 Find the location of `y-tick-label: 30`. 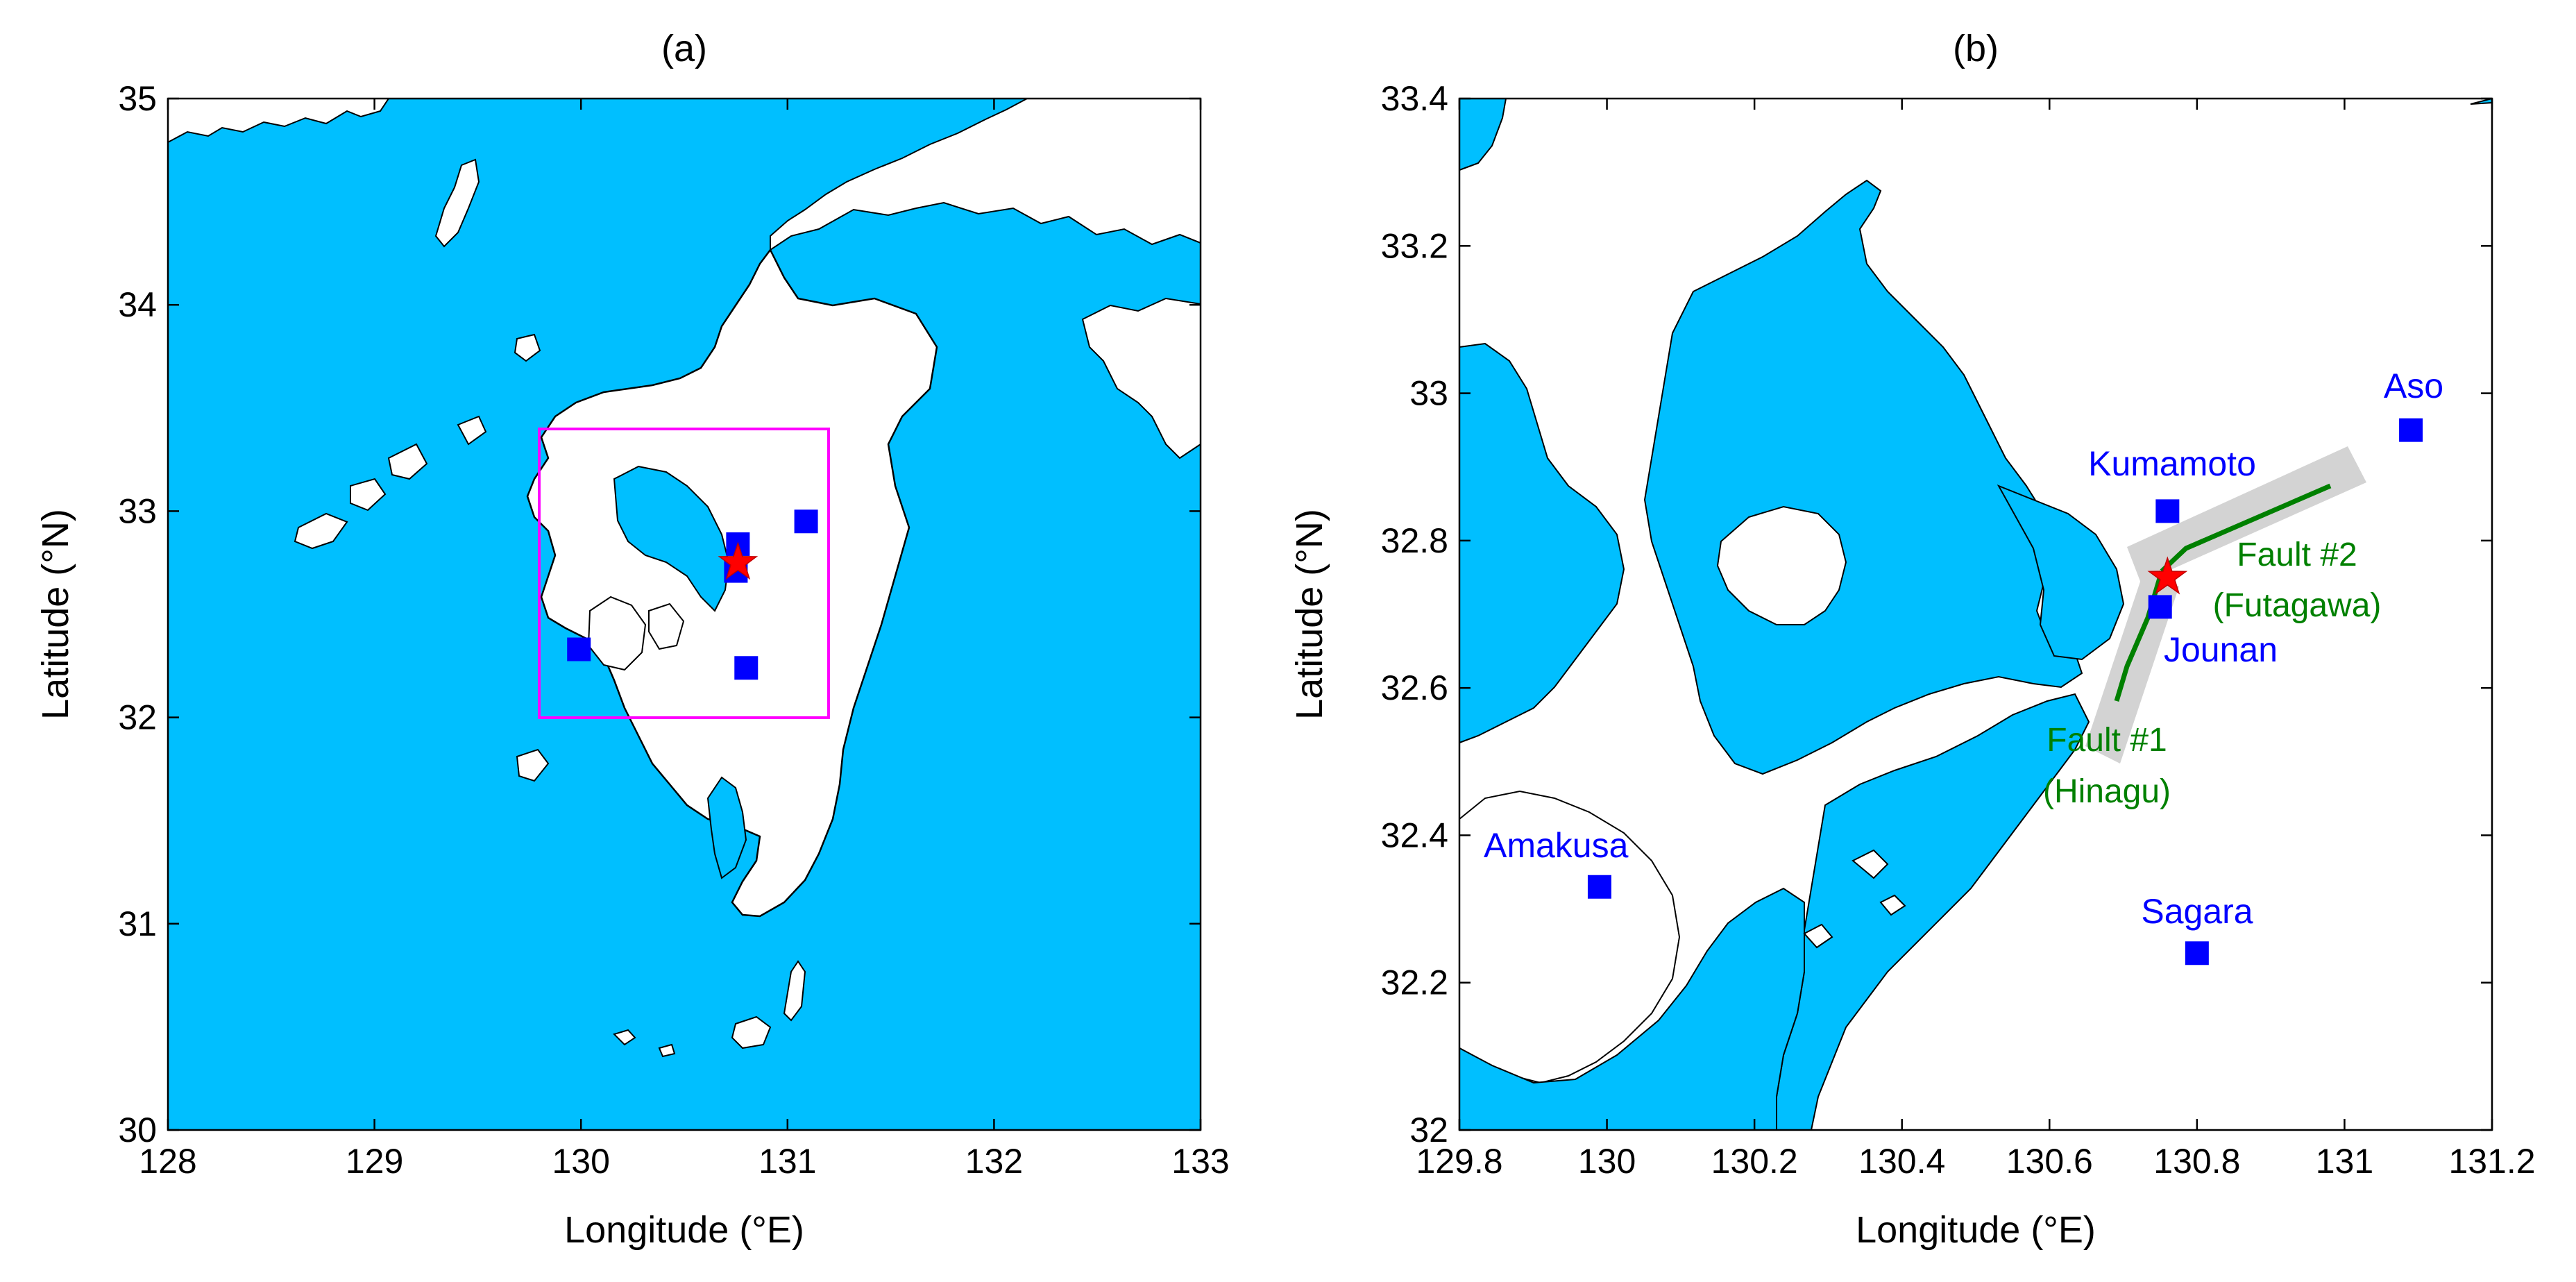

y-tick-label: 30 is located at coordinates (137, 1130).